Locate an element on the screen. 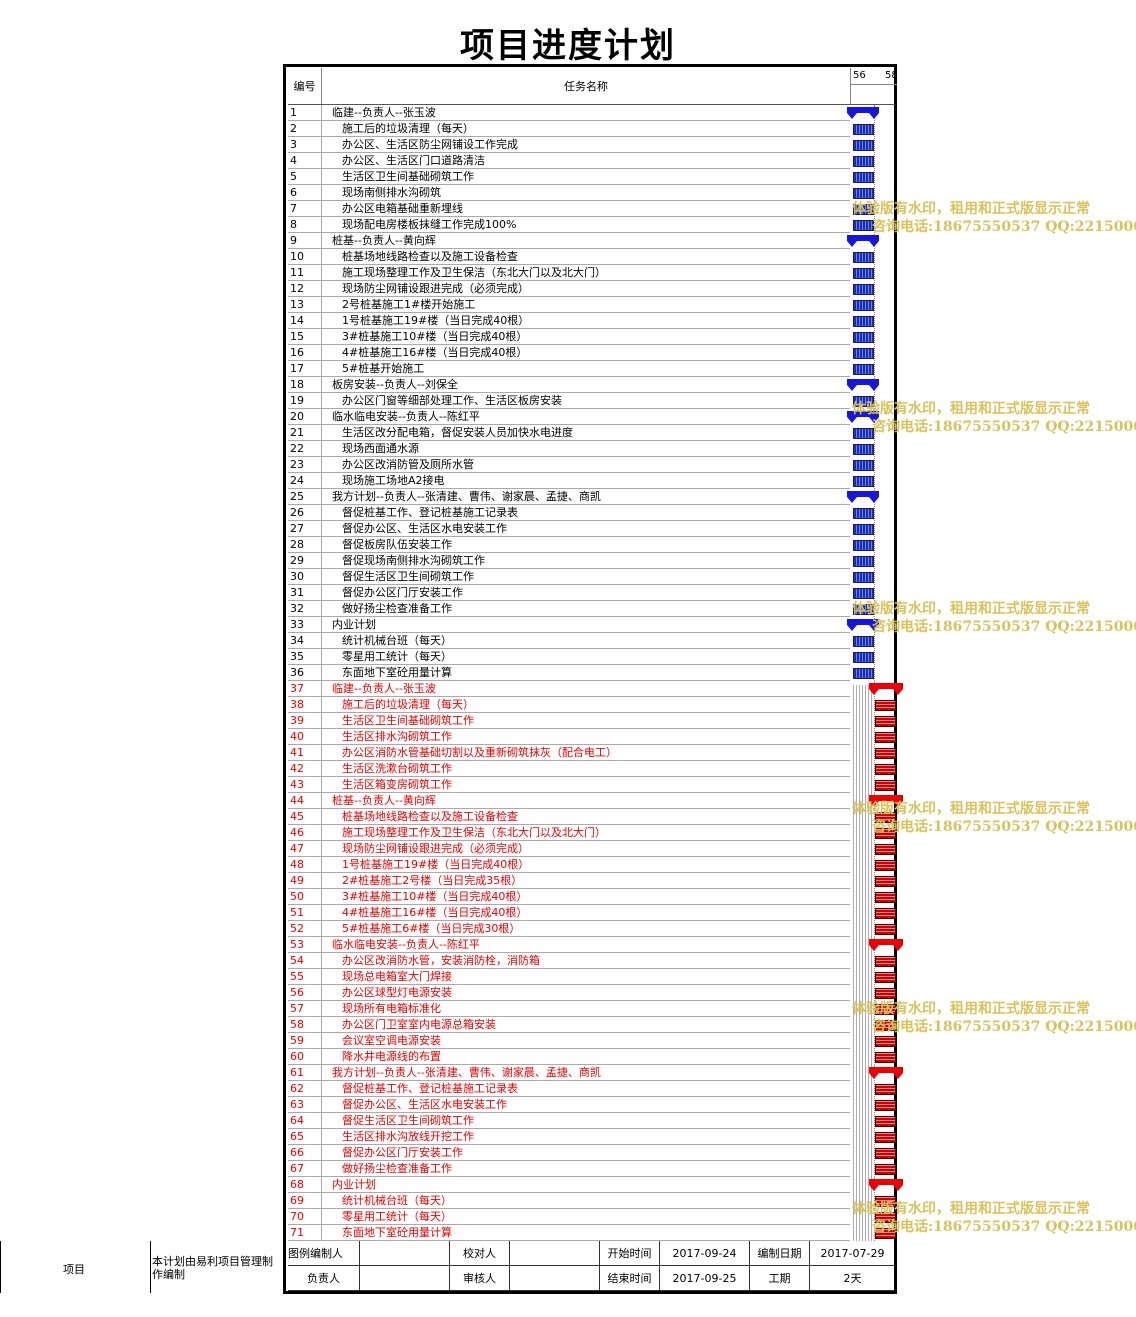 The image size is (1136, 1317). task-row: 65 生活区排水沟放线开挖工作 is located at coordinates (569, 1137).